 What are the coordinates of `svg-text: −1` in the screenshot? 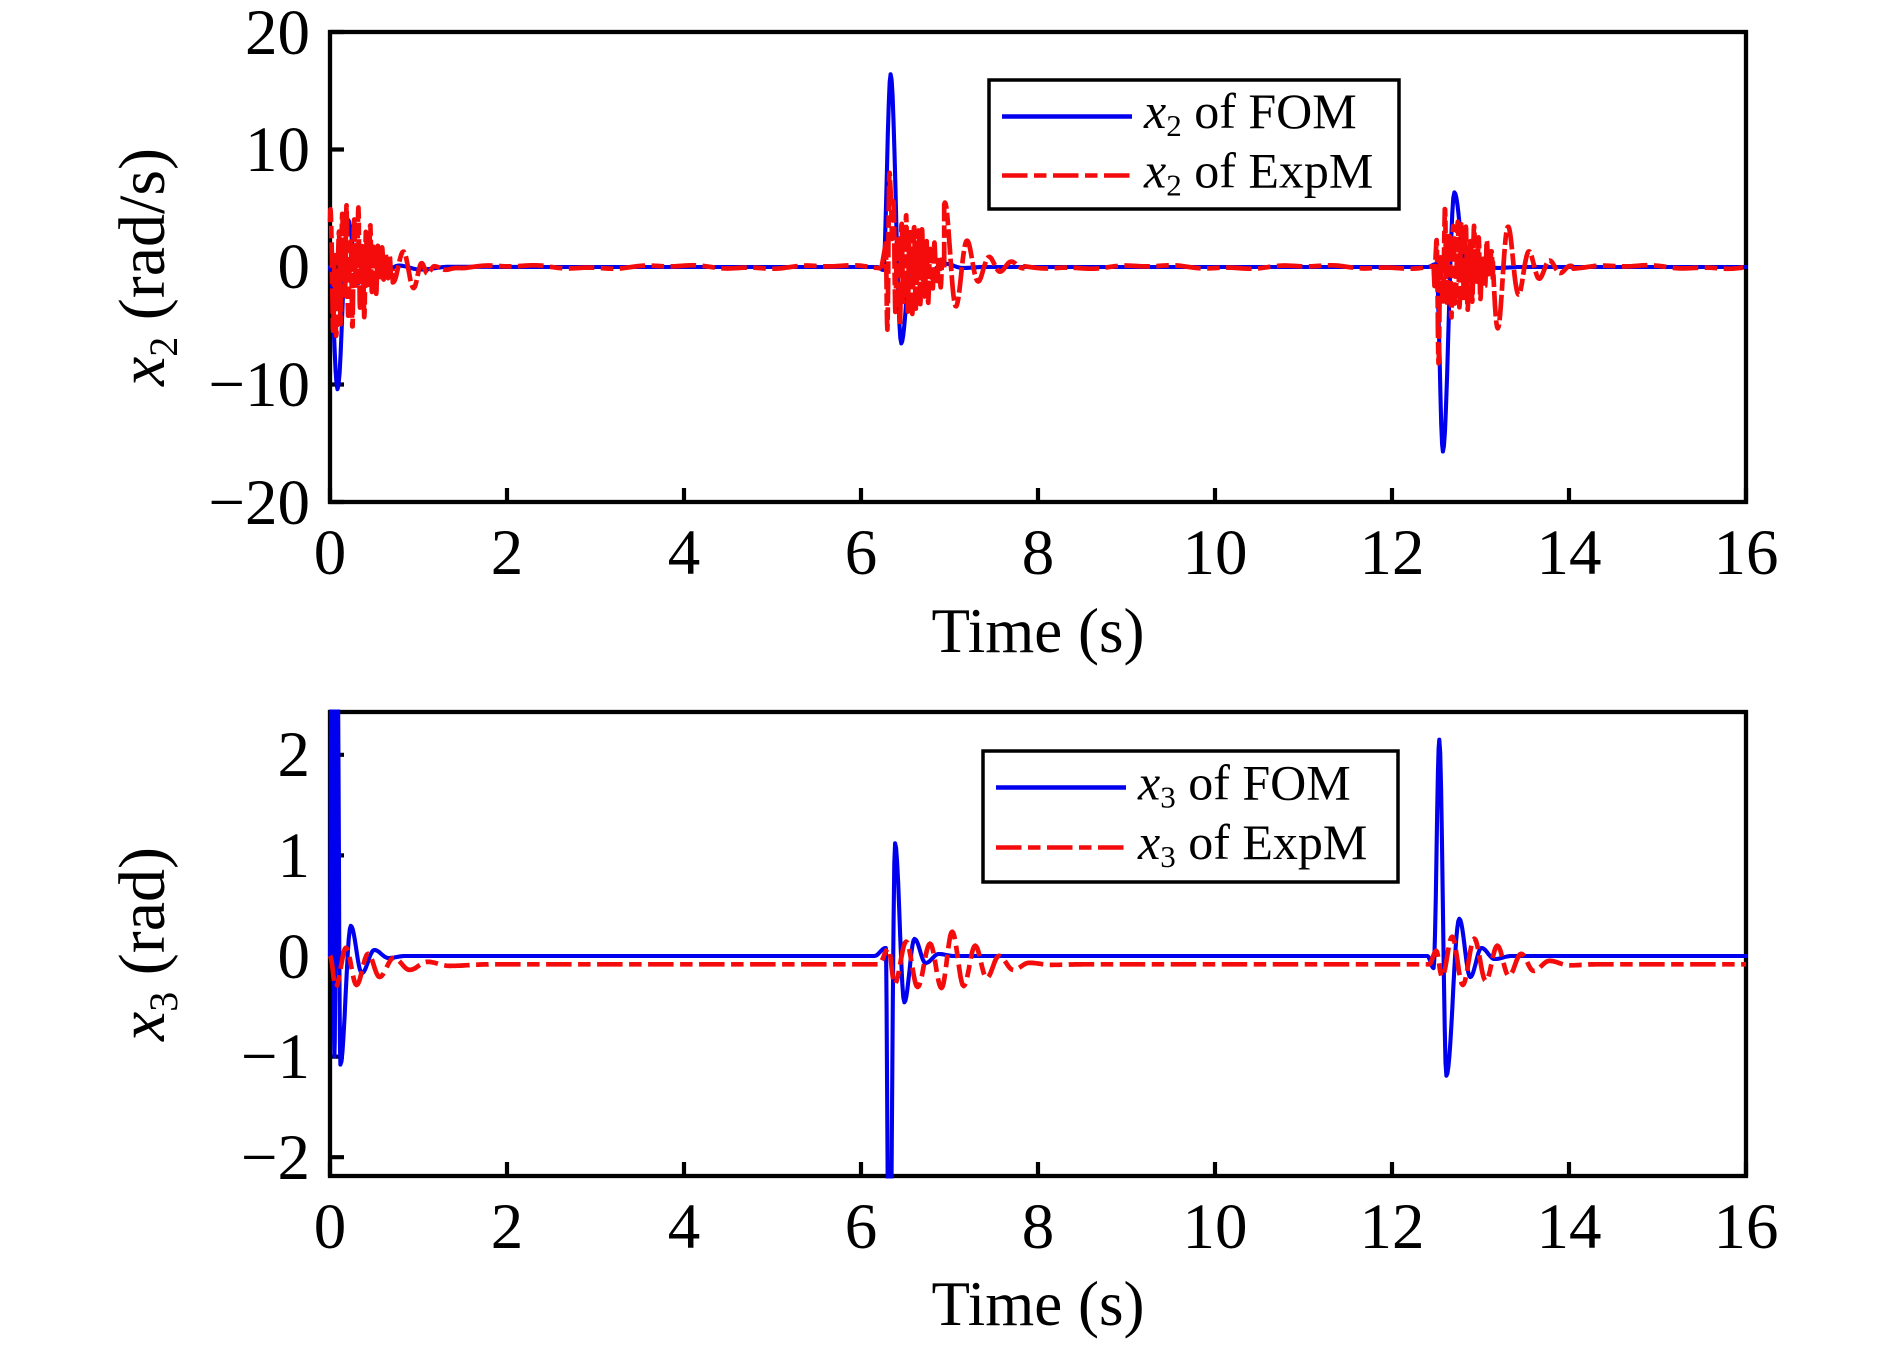 It's located at (275, 1057).